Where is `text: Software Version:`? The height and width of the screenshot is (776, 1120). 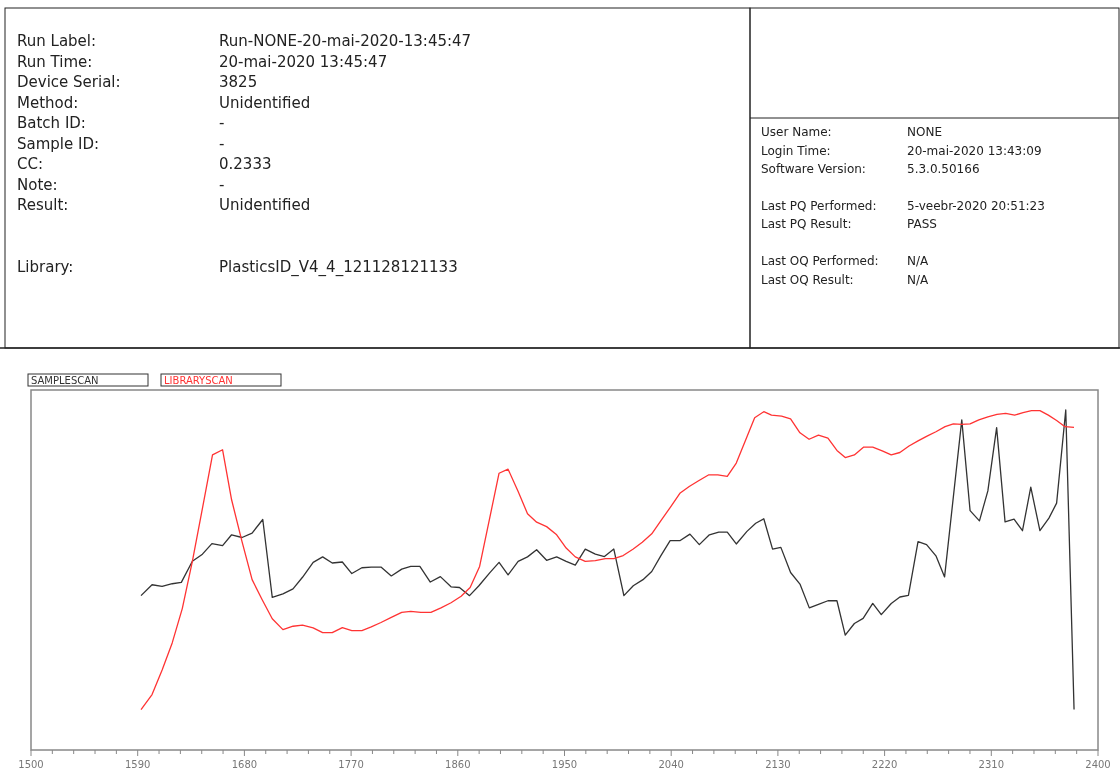
text: Software Version: is located at coordinates (813, 169).